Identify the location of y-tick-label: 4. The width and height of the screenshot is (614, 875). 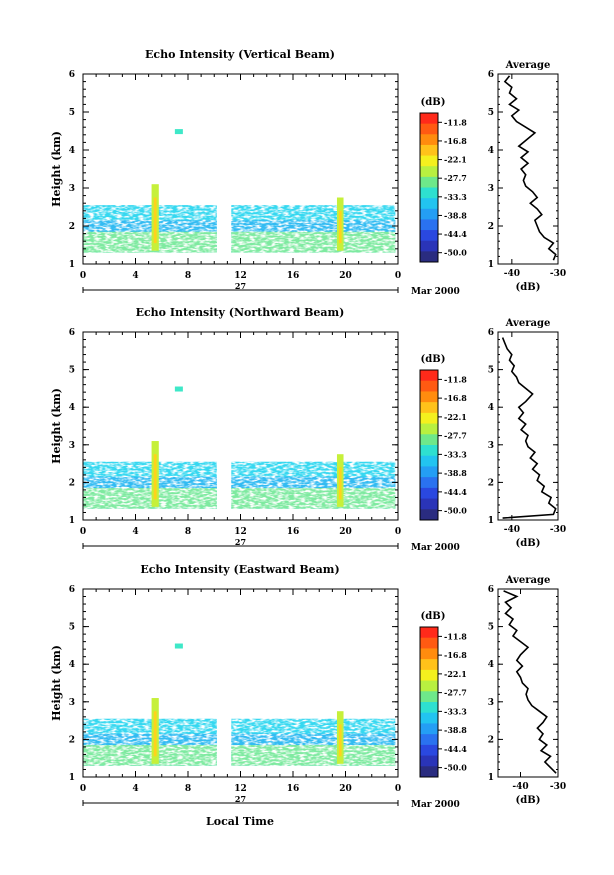
(72, 151).